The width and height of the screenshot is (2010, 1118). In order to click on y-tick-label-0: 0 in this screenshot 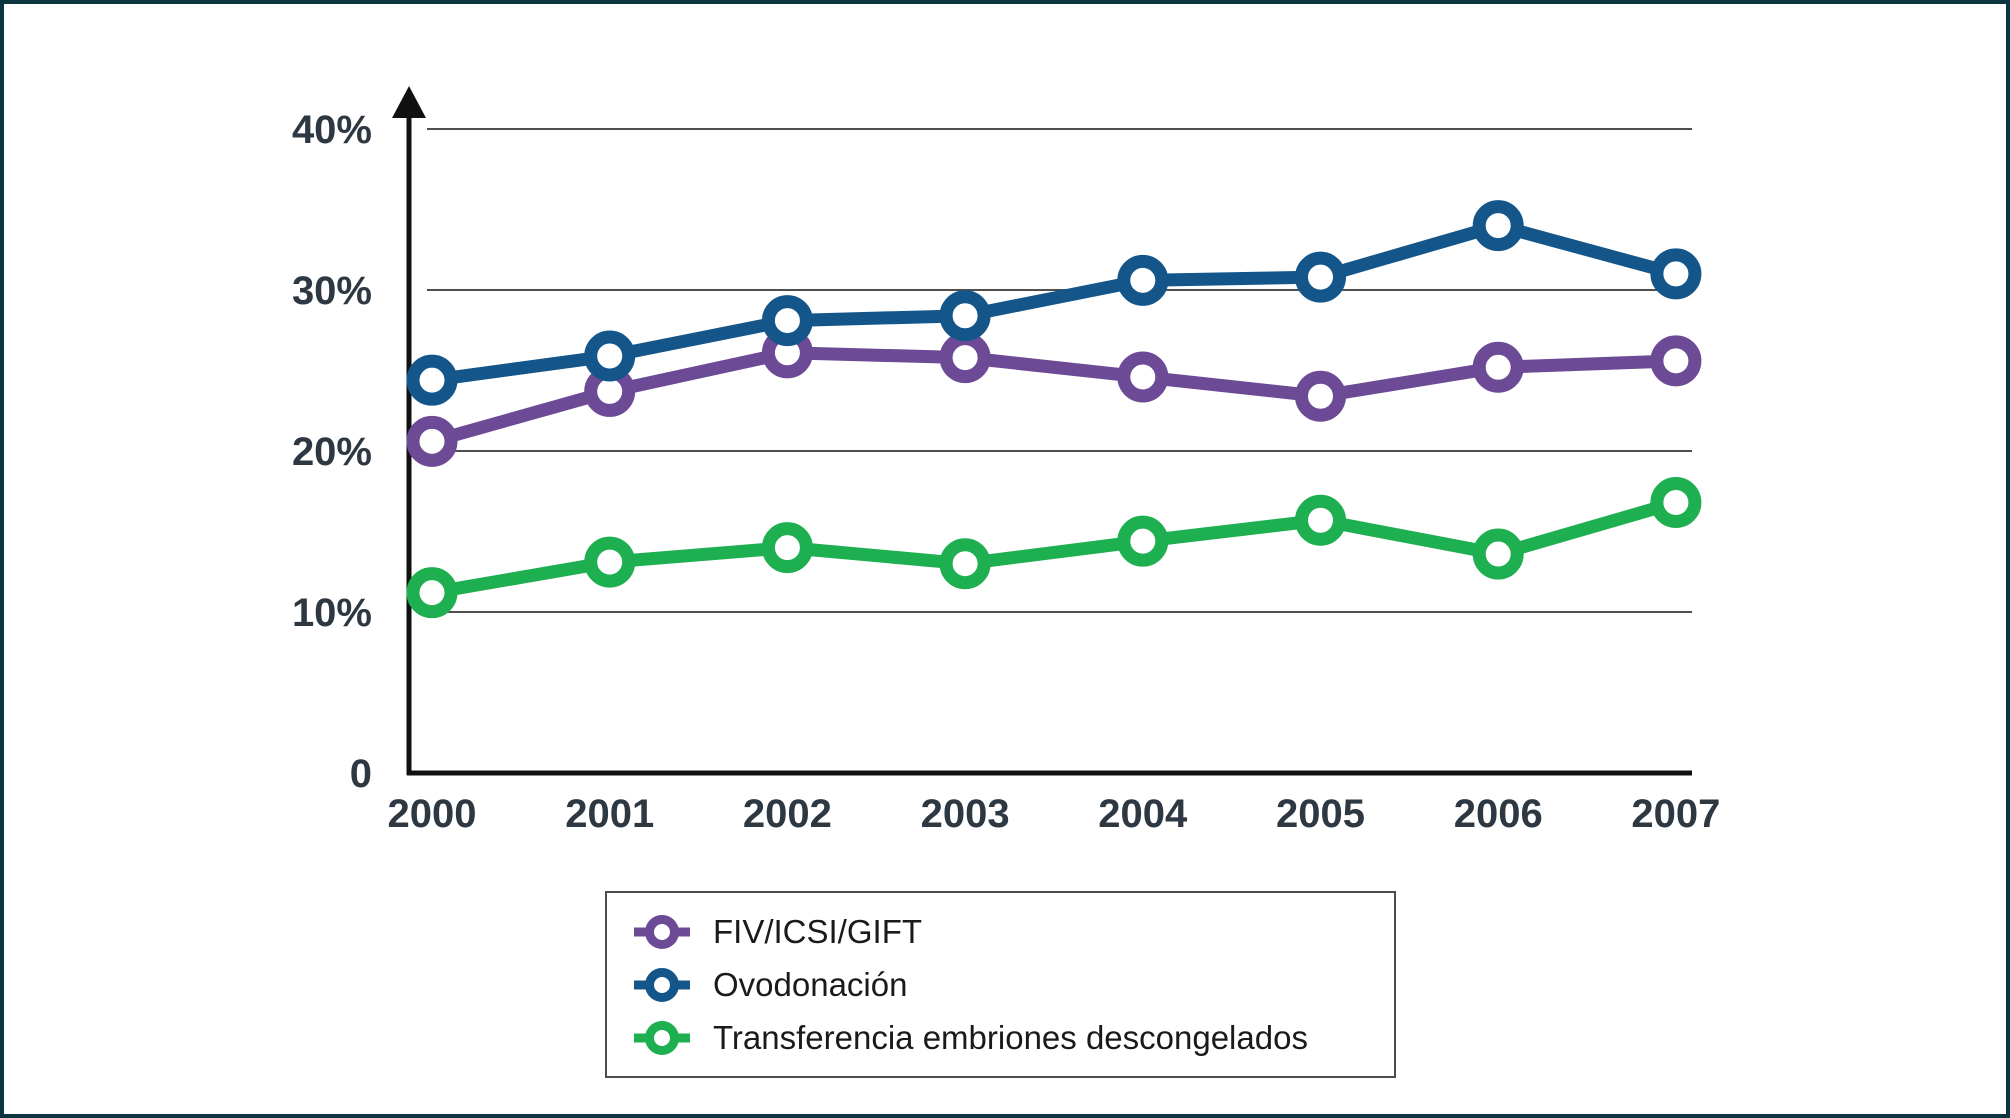, I will do `click(361, 774)`.